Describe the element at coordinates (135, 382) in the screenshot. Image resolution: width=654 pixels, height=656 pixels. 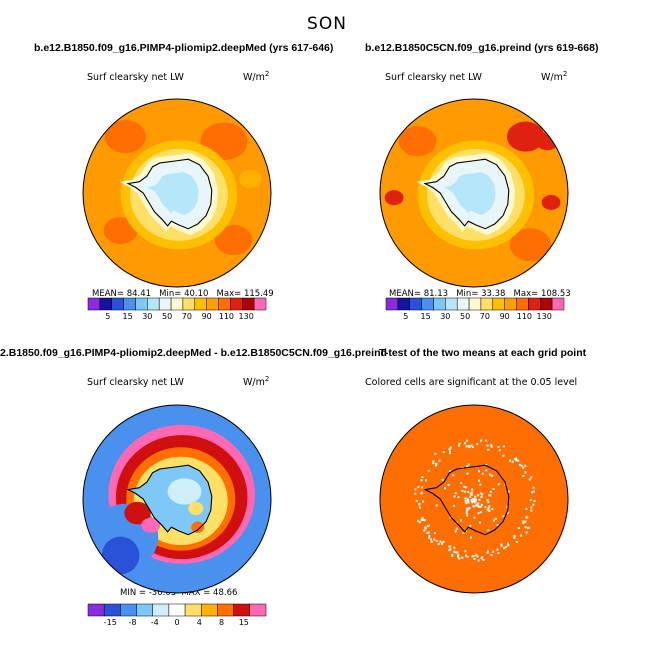
I see `panel3-field: Surf clearsky net LW` at that location.